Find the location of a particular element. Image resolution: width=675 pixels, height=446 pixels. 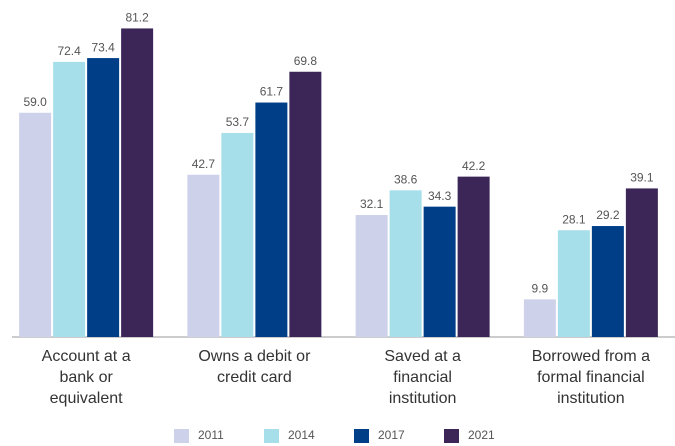

value-label: 72.4 is located at coordinates (69, 51).